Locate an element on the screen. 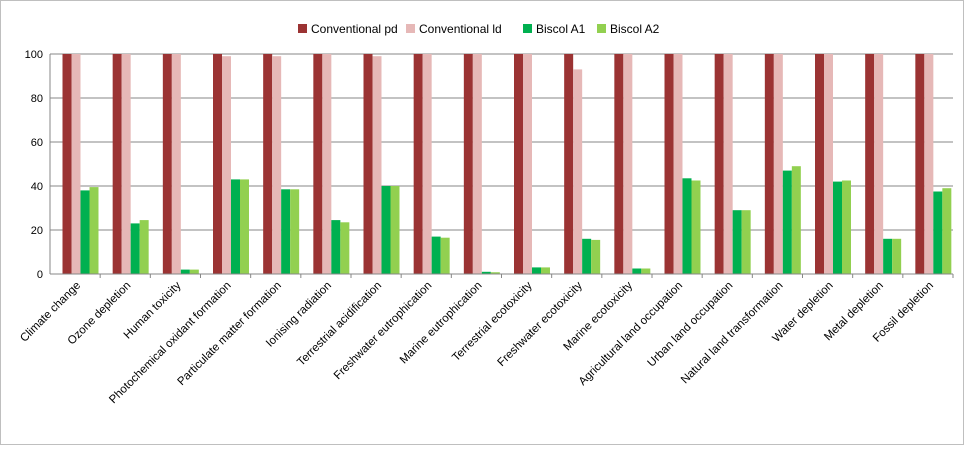 The image size is (964, 449). bar-conventional-ld-photochemical-oxidant-formation is located at coordinates (226, 165).